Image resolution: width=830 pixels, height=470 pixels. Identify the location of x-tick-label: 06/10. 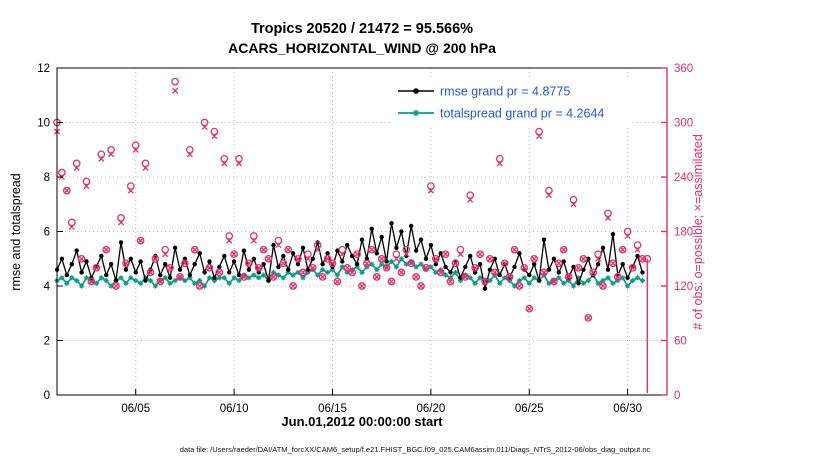
(234, 409).